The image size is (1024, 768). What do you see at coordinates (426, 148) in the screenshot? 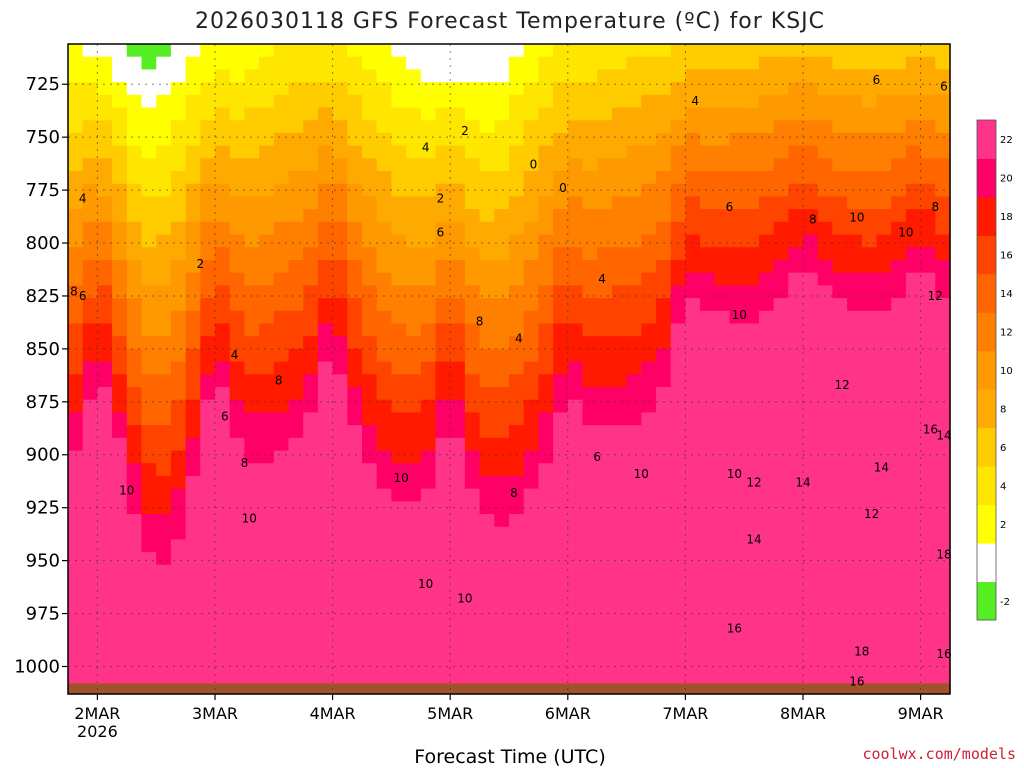
I see `contour-label: 4` at bounding box center [426, 148].